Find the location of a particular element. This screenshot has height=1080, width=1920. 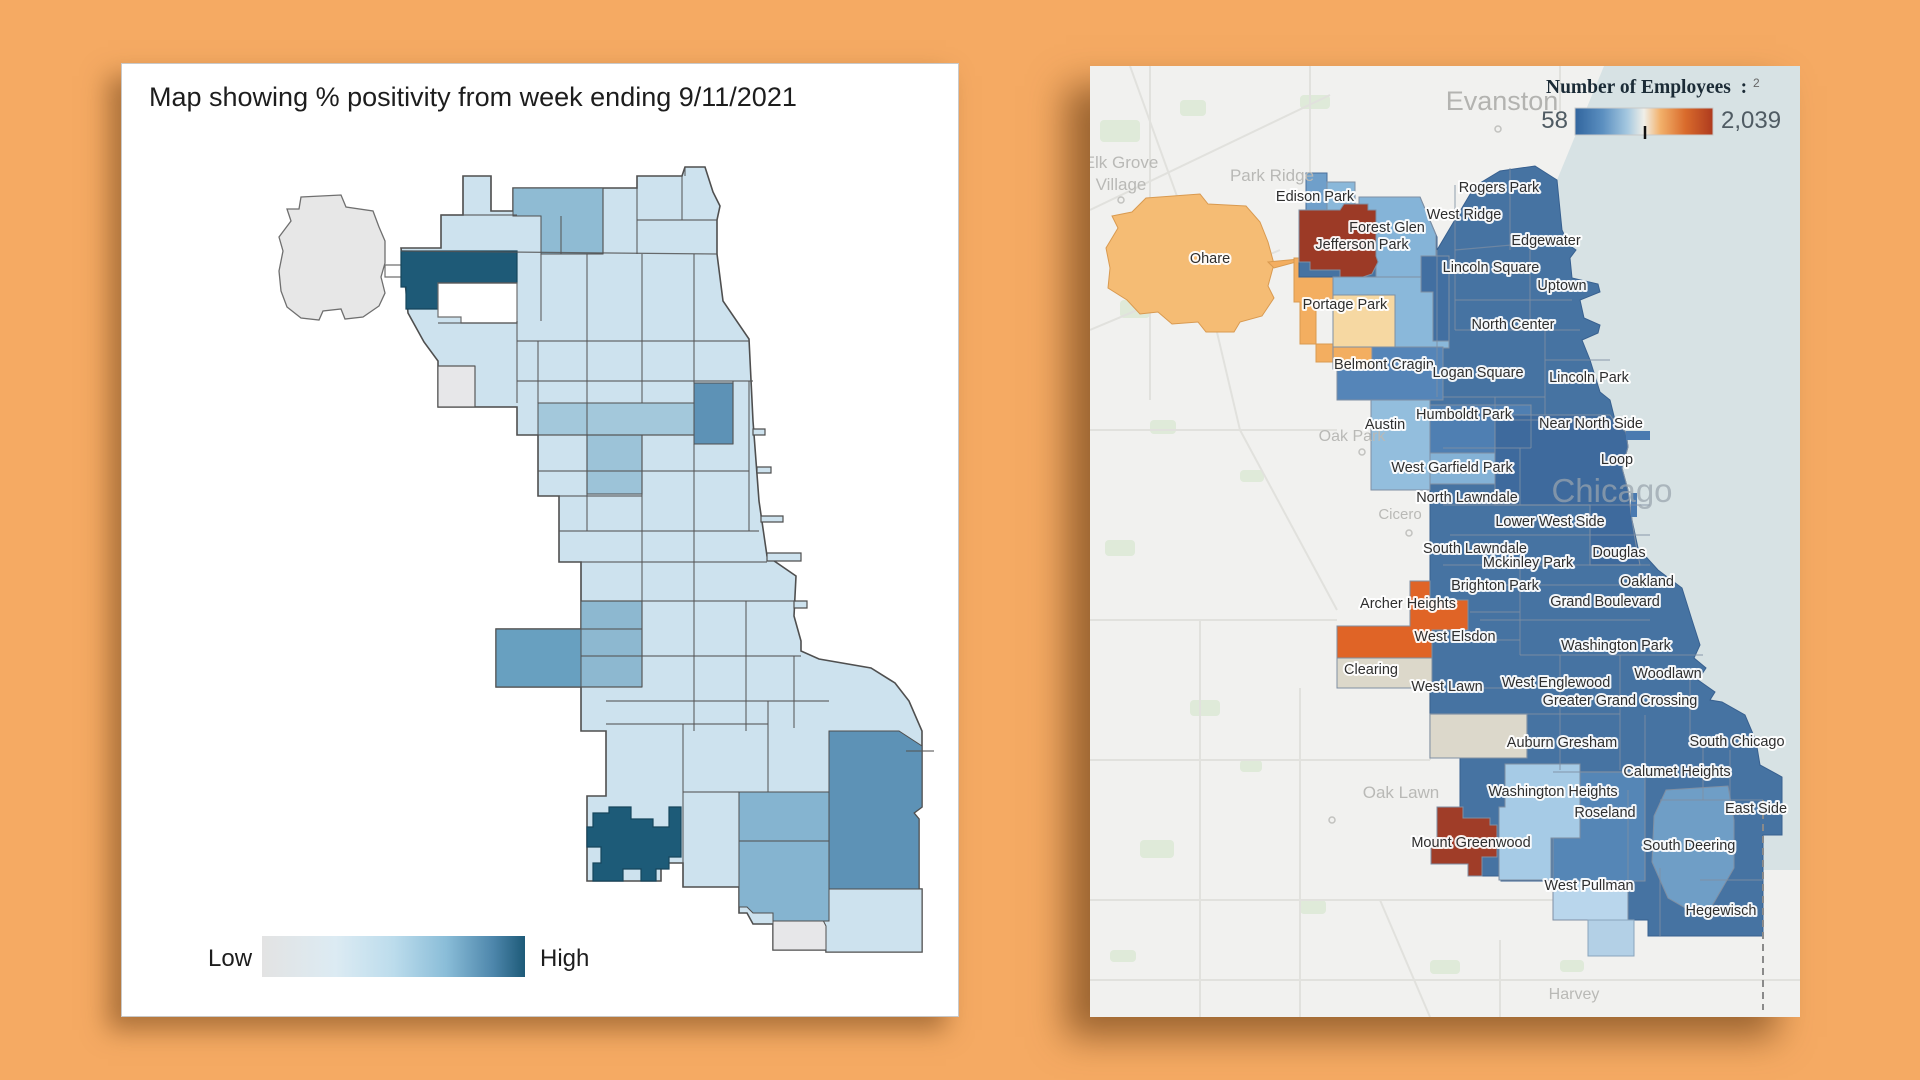

svg-text: 2,039 is located at coordinates (1751, 120).